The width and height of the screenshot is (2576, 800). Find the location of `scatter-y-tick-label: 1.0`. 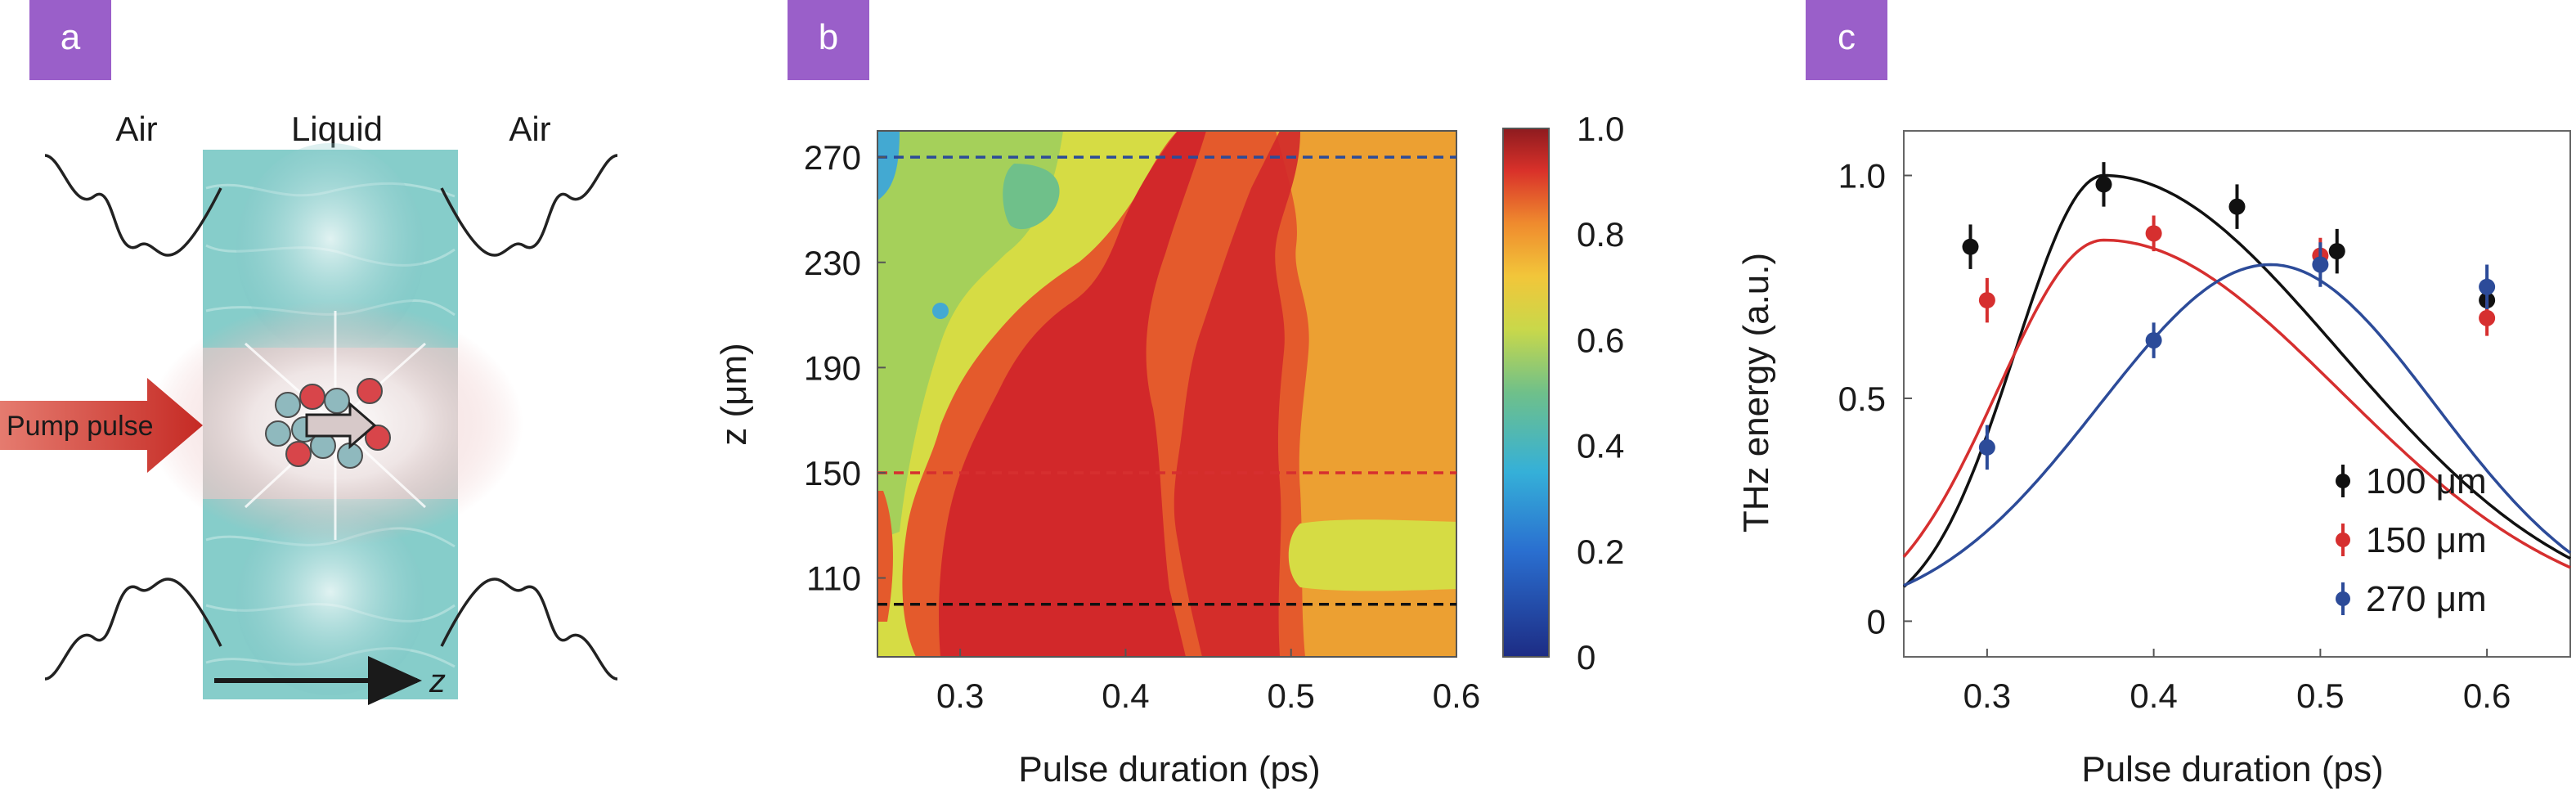

scatter-y-tick-label: 1.0 is located at coordinates (1862, 175).